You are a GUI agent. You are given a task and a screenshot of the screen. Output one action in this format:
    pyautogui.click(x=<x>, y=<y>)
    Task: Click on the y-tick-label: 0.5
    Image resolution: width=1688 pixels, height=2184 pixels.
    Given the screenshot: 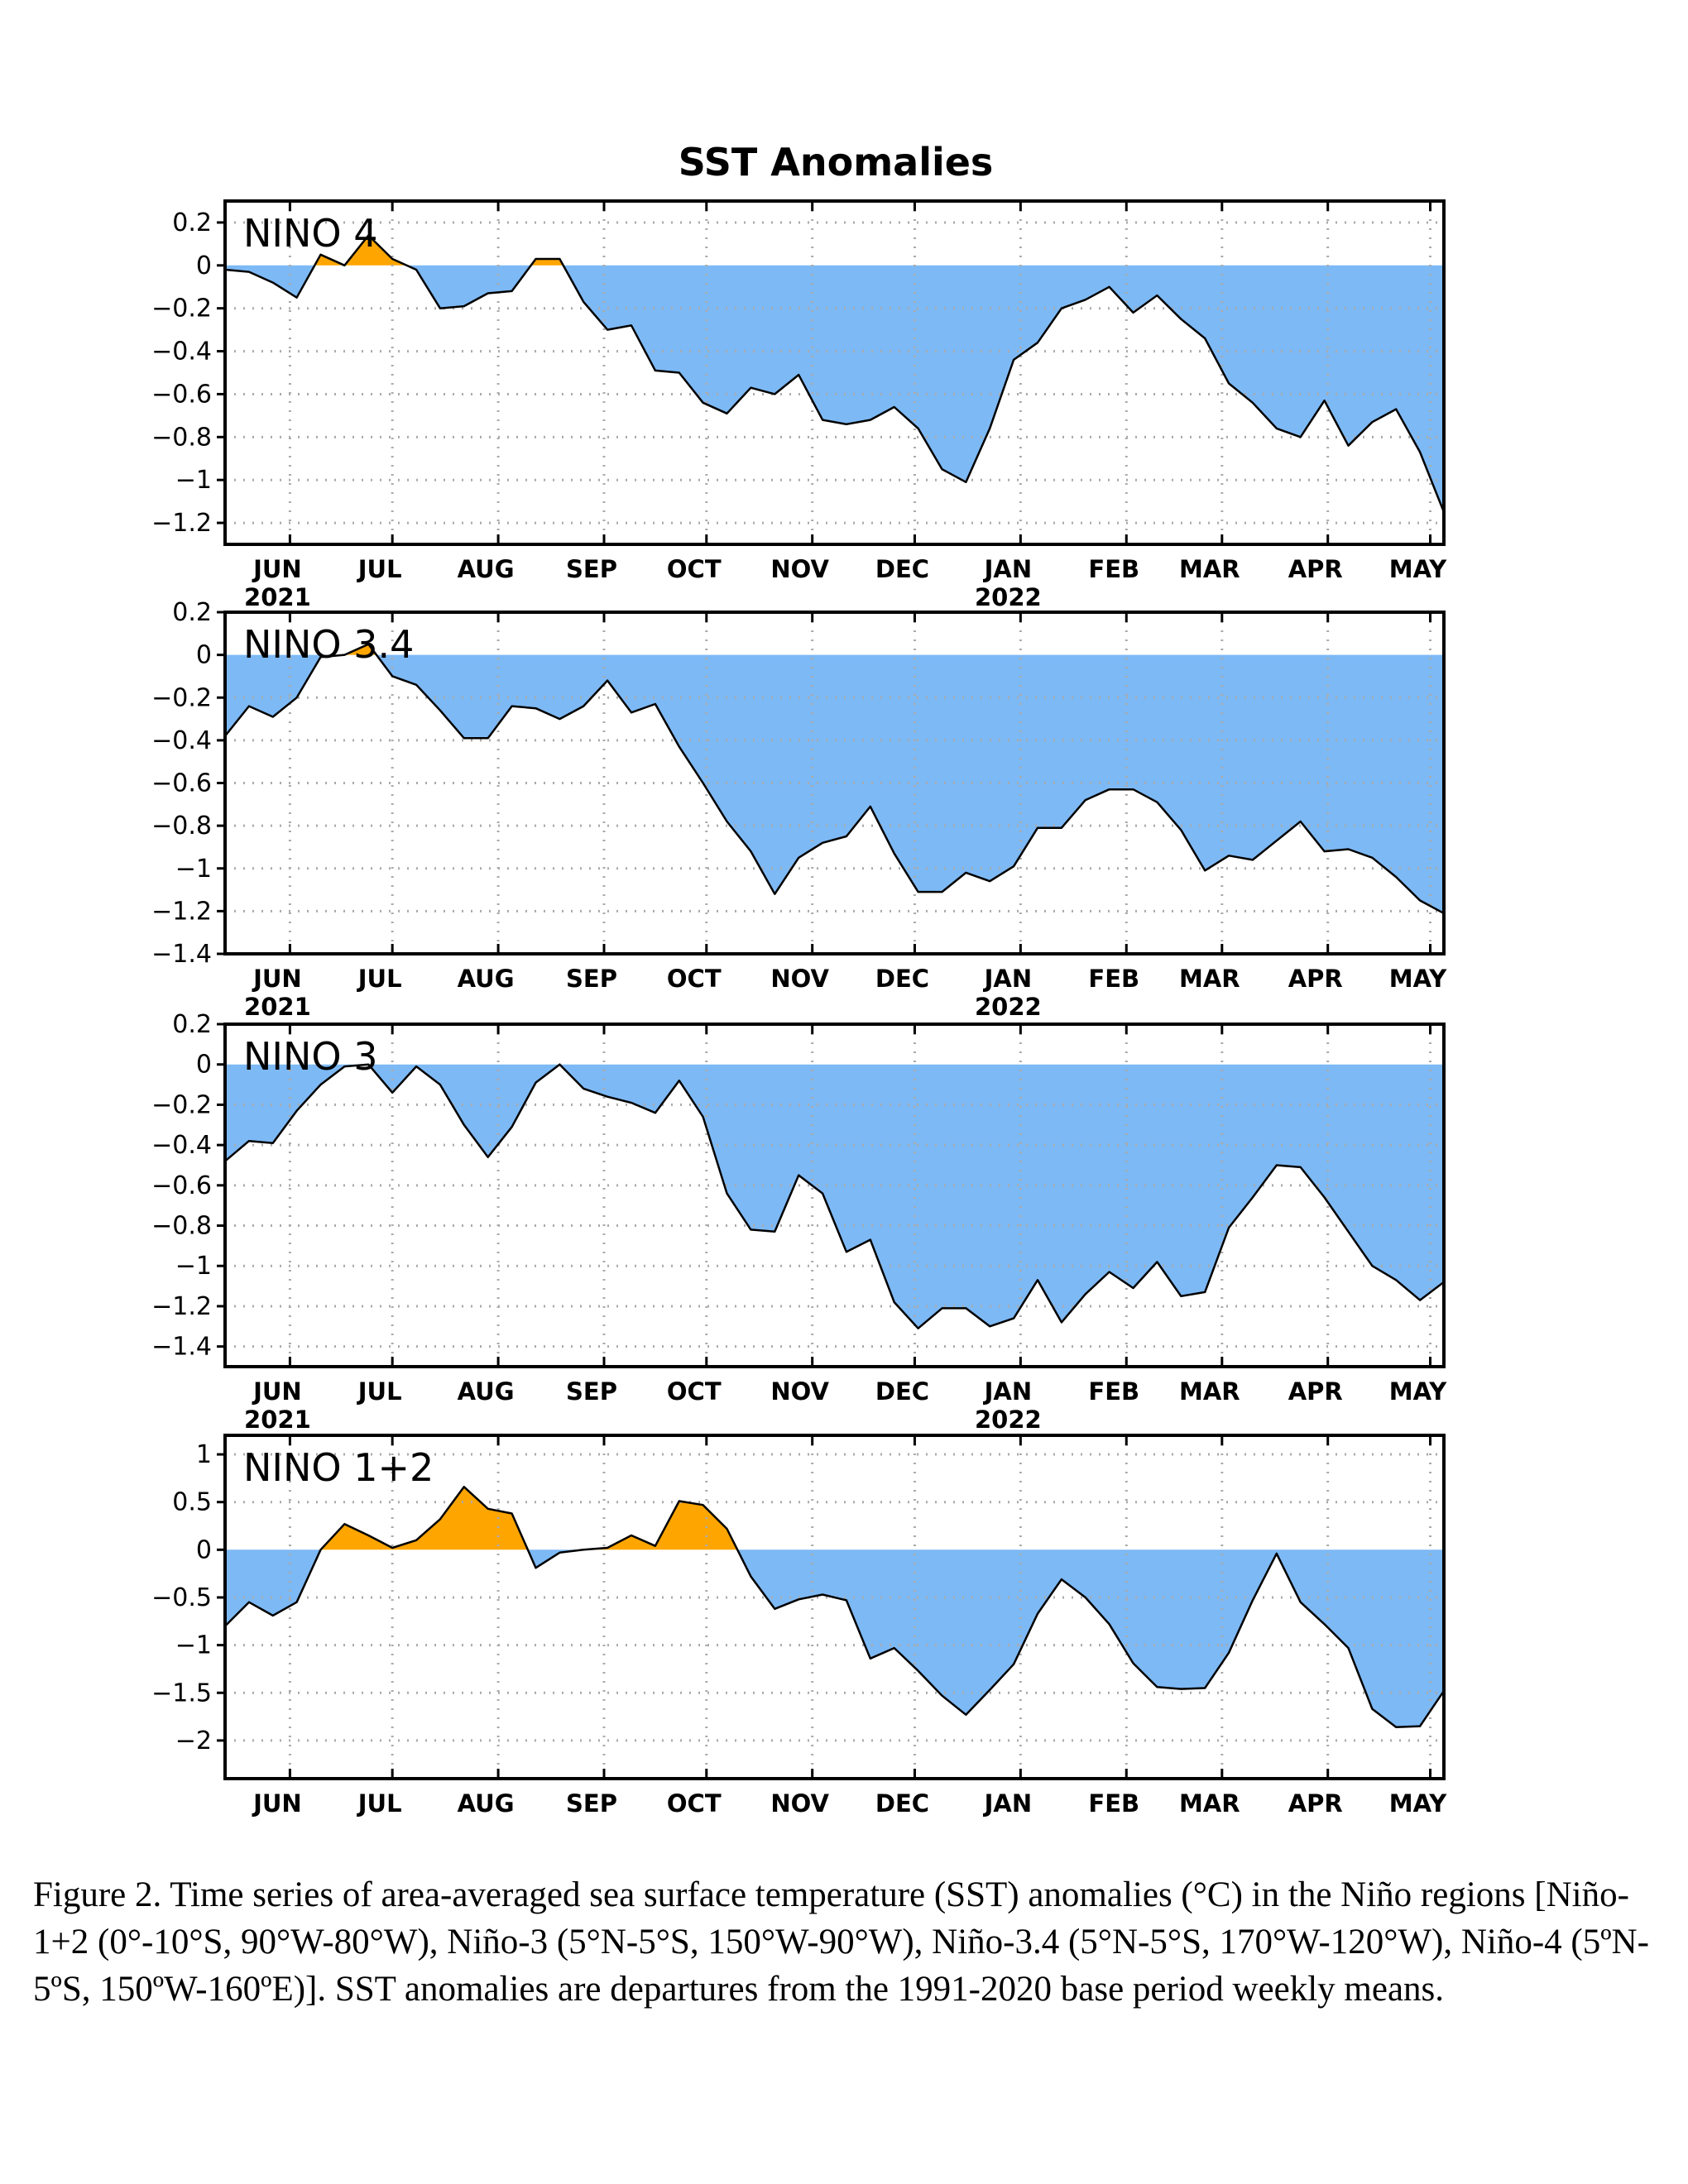 What is the action you would take?
    pyautogui.click(x=192, y=1502)
    